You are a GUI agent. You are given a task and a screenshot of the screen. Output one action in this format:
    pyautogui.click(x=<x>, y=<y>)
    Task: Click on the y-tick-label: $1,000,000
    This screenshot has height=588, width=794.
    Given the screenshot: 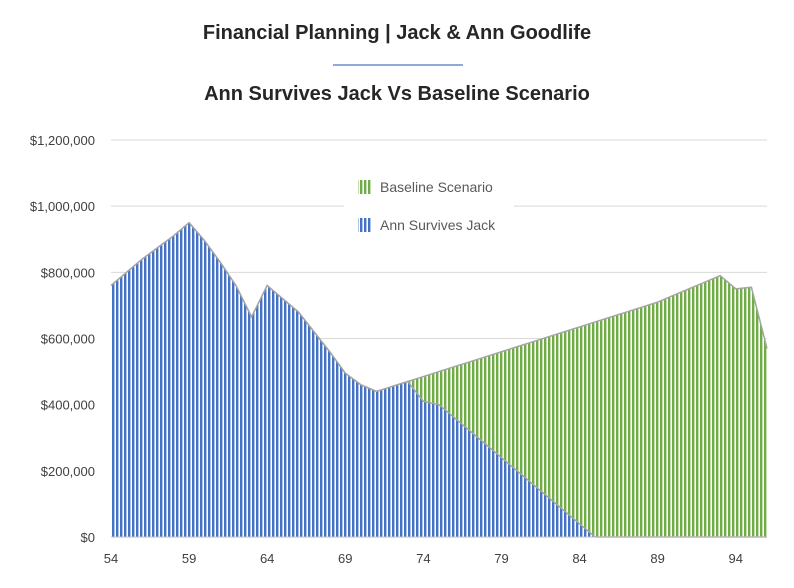 What is the action you would take?
    pyautogui.click(x=62, y=206)
    